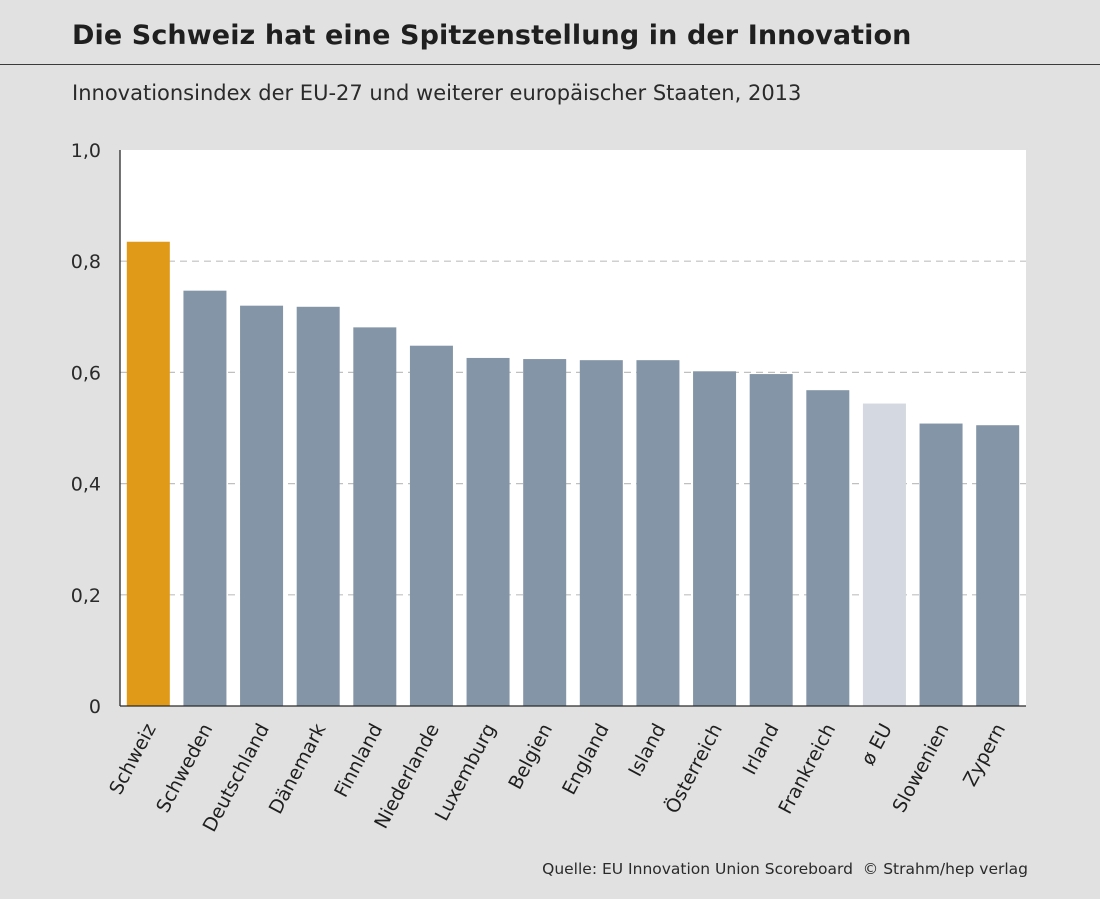 The width and height of the screenshot is (1100, 899). What do you see at coordinates (95, 707) in the screenshot?
I see `y-tick-label: 0` at bounding box center [95, 707].